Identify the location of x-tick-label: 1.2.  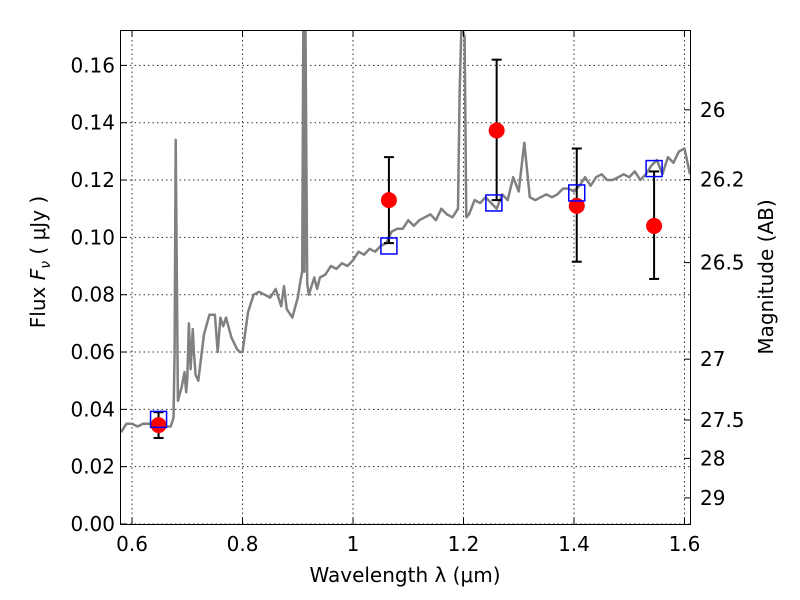
(464, 544).